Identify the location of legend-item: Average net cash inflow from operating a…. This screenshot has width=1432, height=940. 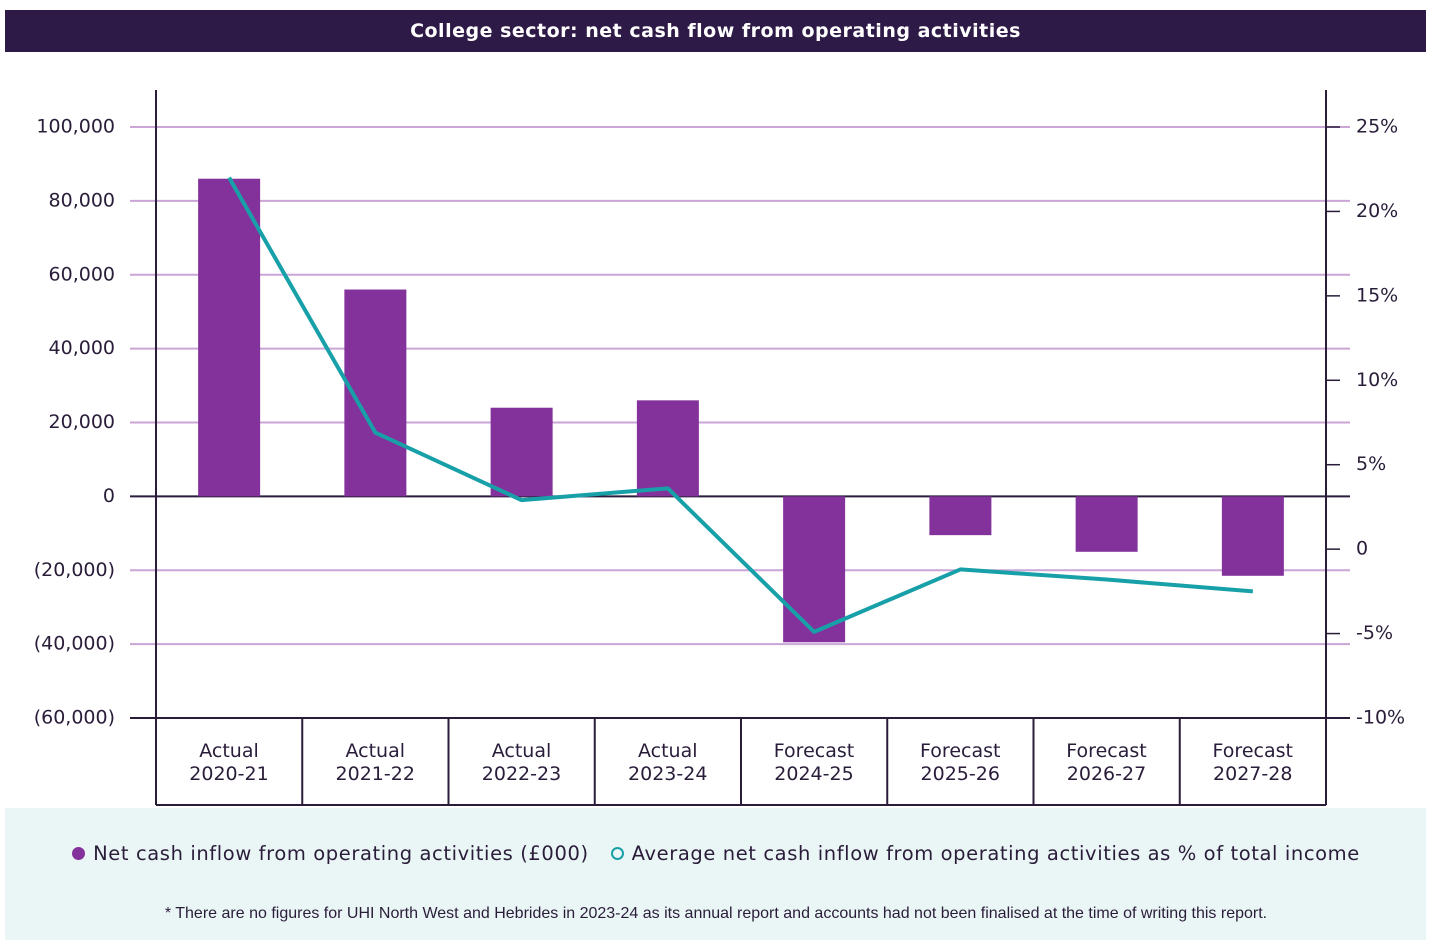
(985, 853).